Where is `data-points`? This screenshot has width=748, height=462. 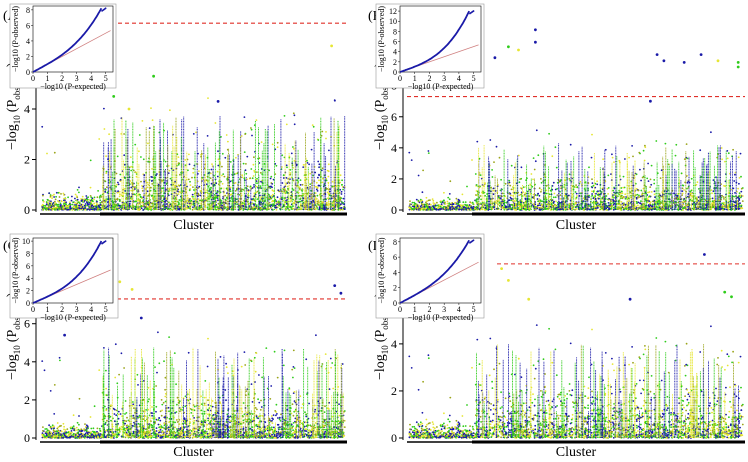 data-points is located at coordinates (193, 127).